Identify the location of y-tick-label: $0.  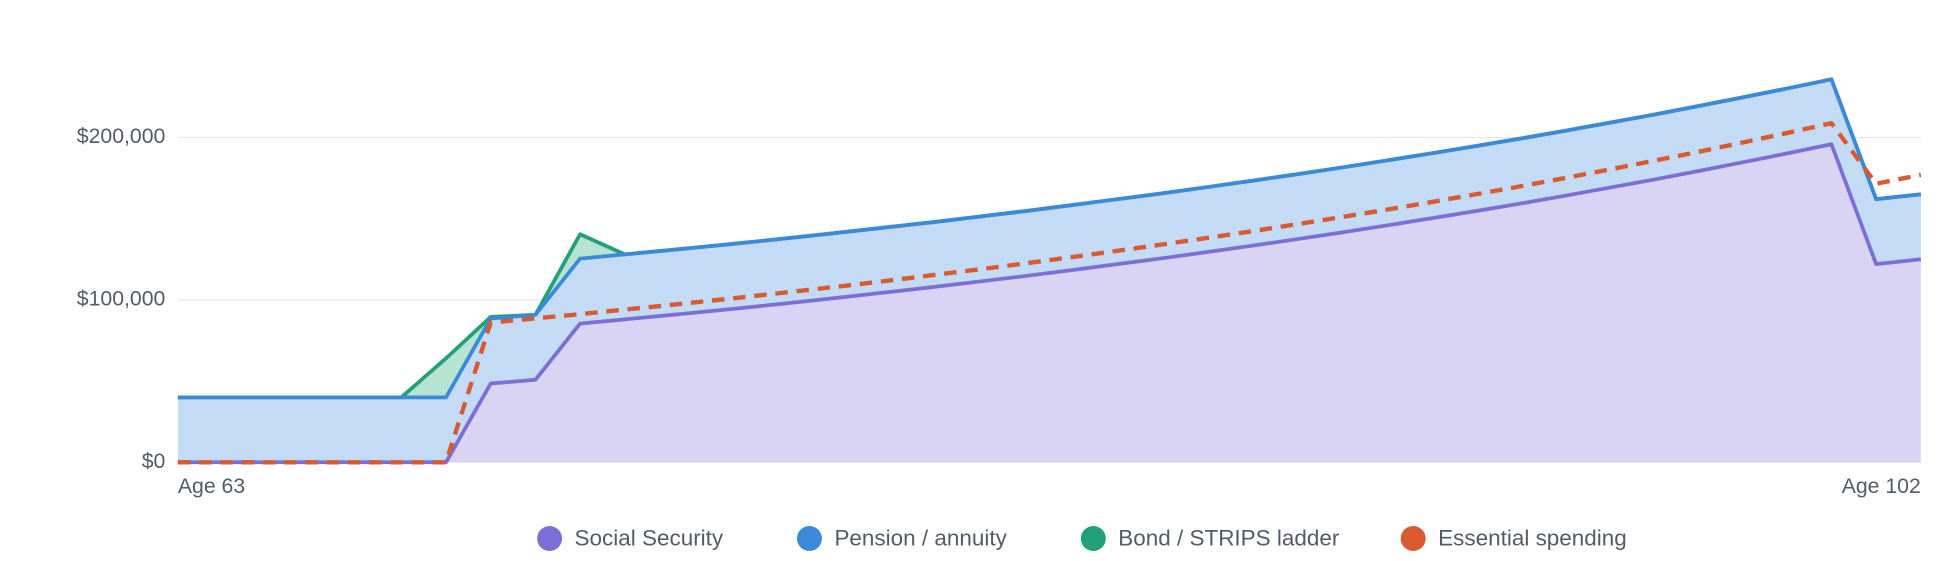
(154, 461).